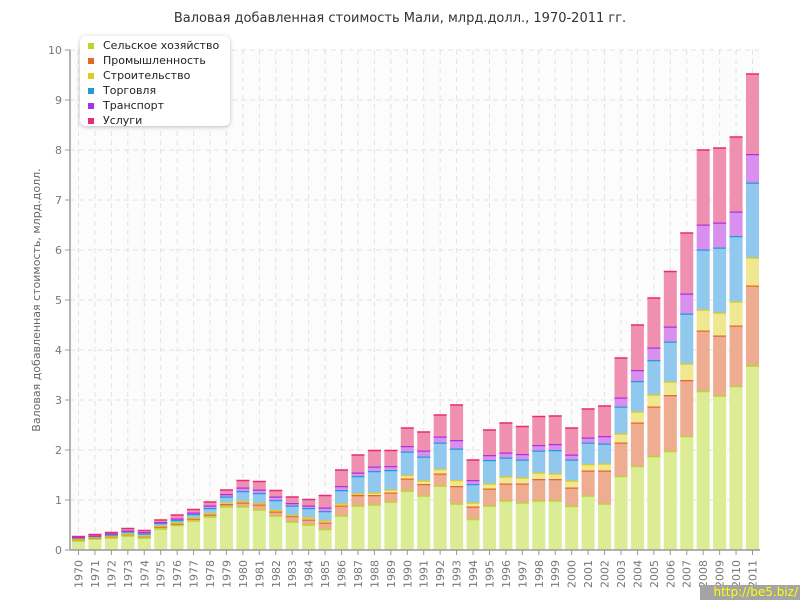 The height and width of the screenshot is (600, 800). Describe the element at coordinates (58, 350) in the screenshot. I see `y-tick-label: 4` at that location.